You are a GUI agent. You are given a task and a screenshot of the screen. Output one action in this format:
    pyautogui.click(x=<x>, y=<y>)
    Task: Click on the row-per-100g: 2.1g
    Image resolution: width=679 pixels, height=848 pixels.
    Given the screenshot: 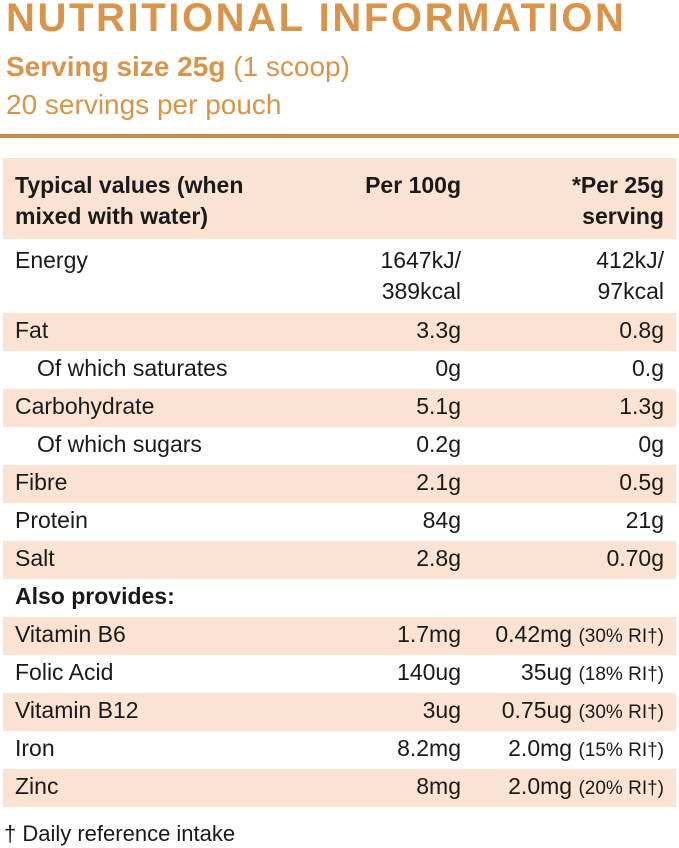 What is the action you would take?
    pyautogui.click(x=386, y=484)
    